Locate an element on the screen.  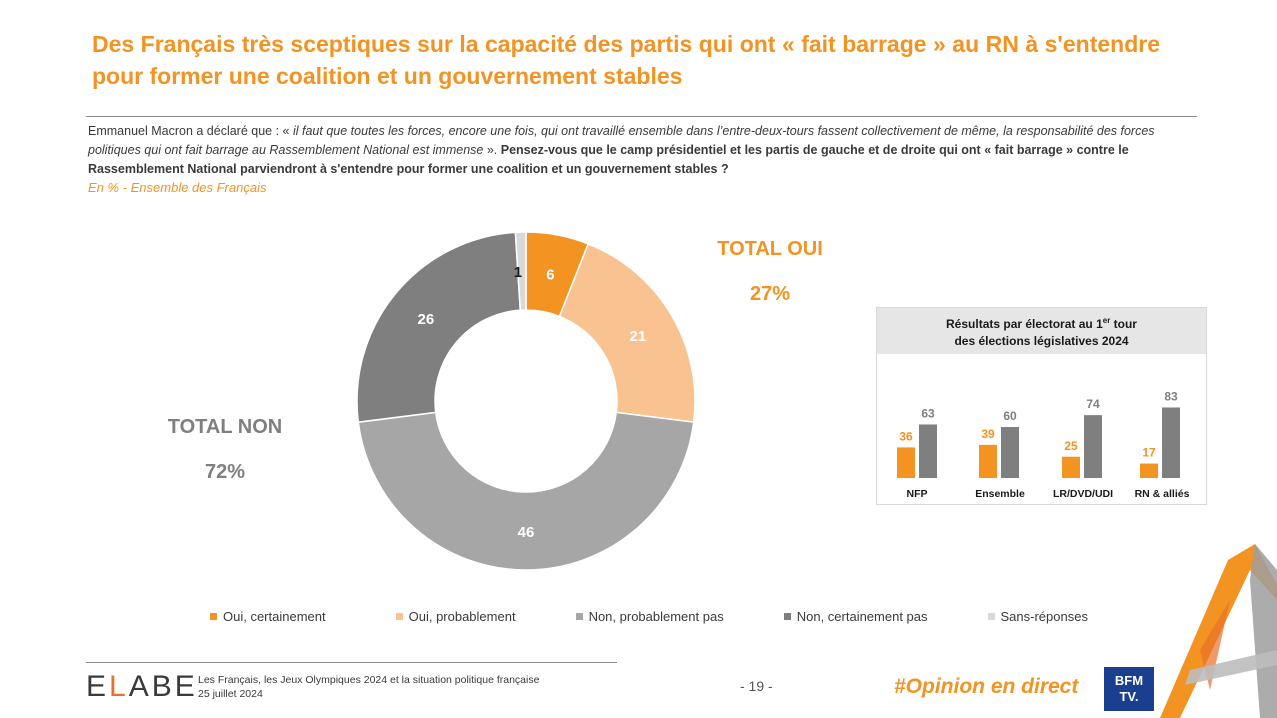
donut-data-label: 21 is located at coordinates (638, 336).